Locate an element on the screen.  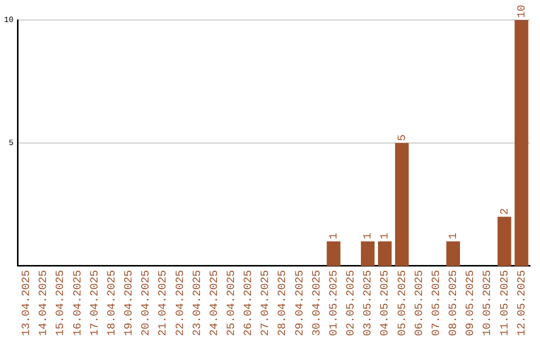
x-tick-label: 09.05.2025 is located at coordinates (471, 303).